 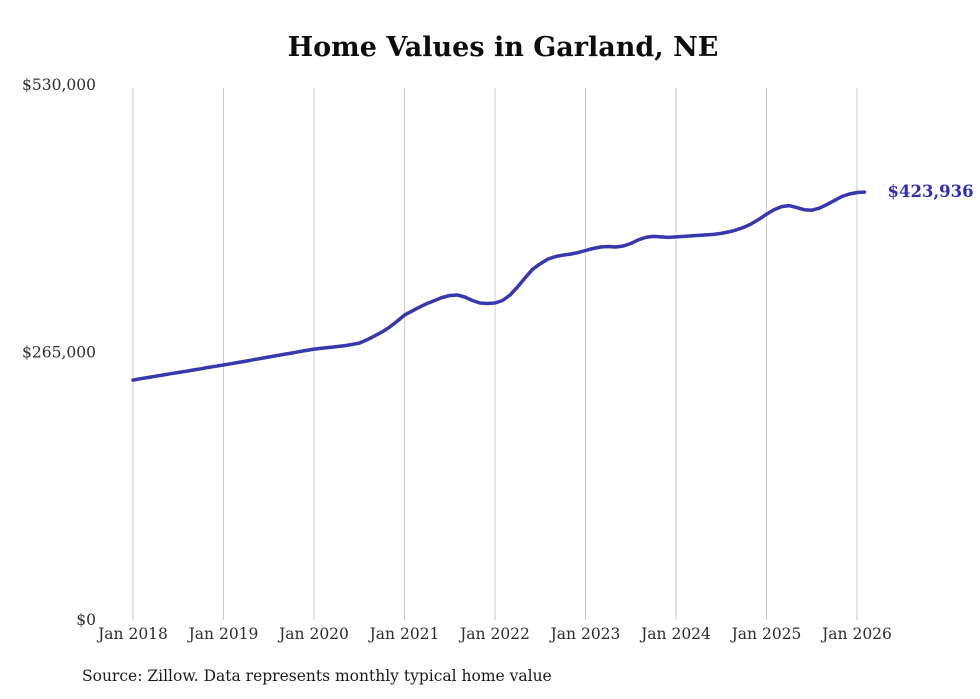 I want to click on current-value-label: $423,936, so click(x=931, y=191).